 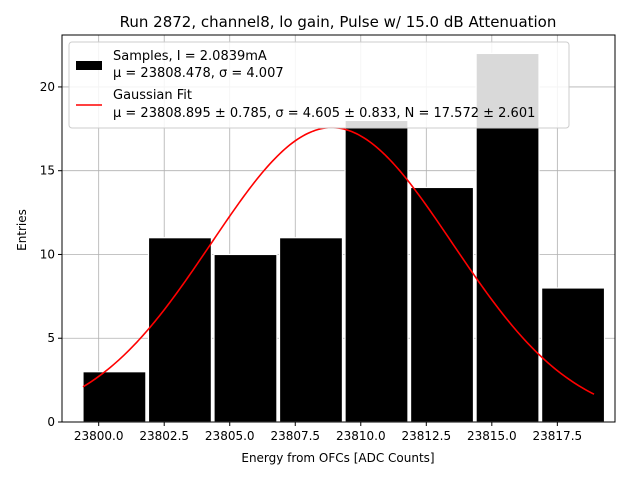 I want to click on y-axis-ticks: 0 5 10 15 20, so click(x=51, y=254).